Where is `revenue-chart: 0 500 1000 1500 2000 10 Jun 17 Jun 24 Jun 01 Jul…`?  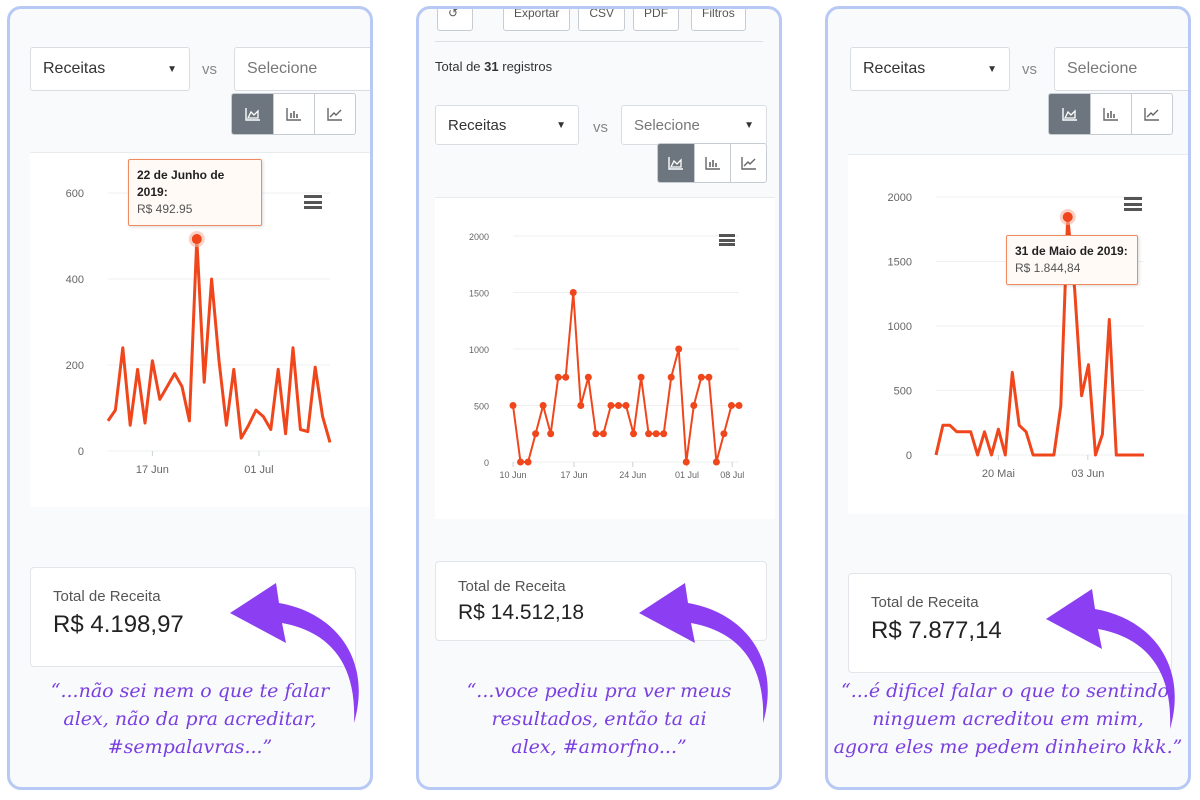 revenue-chart: 0 500 1000 1500 2000 10 Jun 17 Jun 24 Jun 01 Jul… is located at coordinates (605, 358).